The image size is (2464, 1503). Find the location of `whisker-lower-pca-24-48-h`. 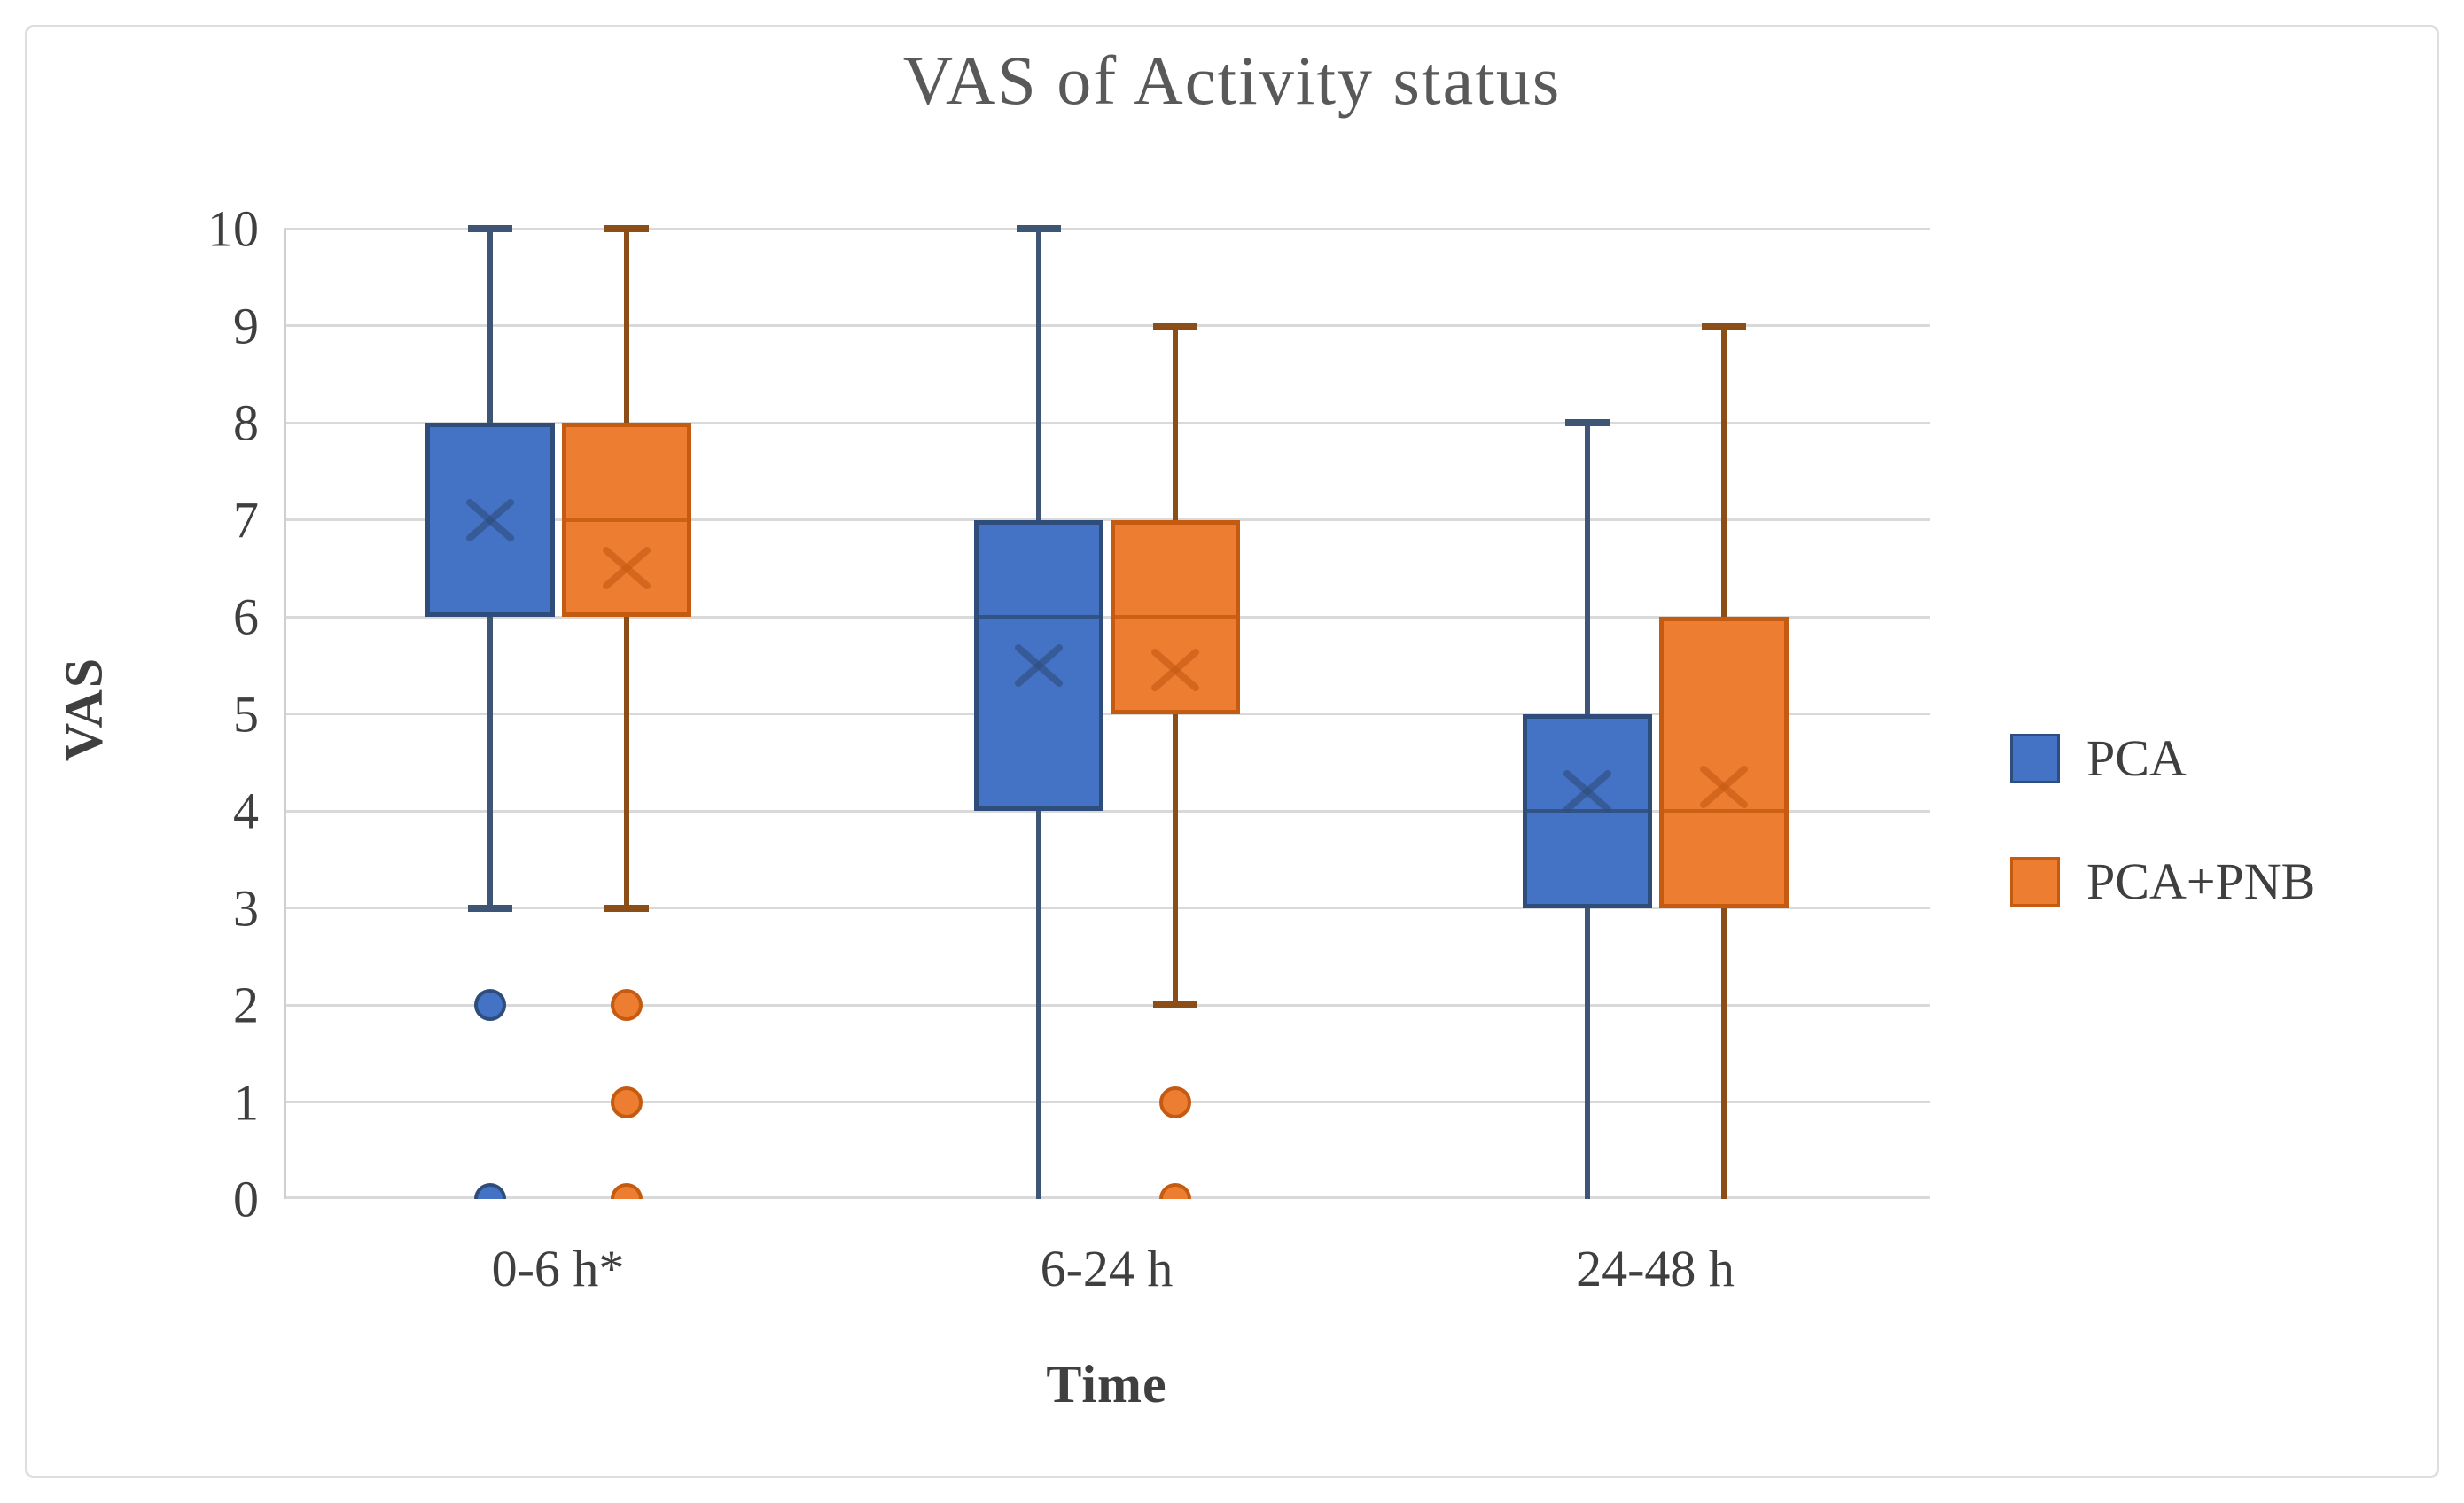

whisker-lower-pca-24-48-h is located at coordinates (1587, 1053).